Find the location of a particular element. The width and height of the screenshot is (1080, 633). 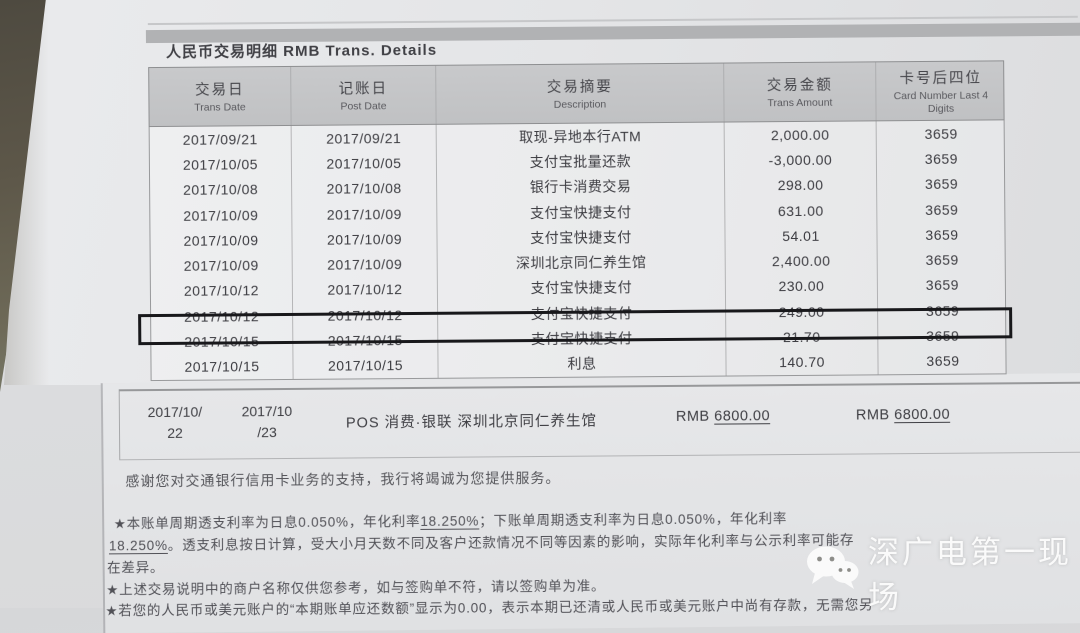

table-cell: -3,000.00 is located at coordinates (801, 160).